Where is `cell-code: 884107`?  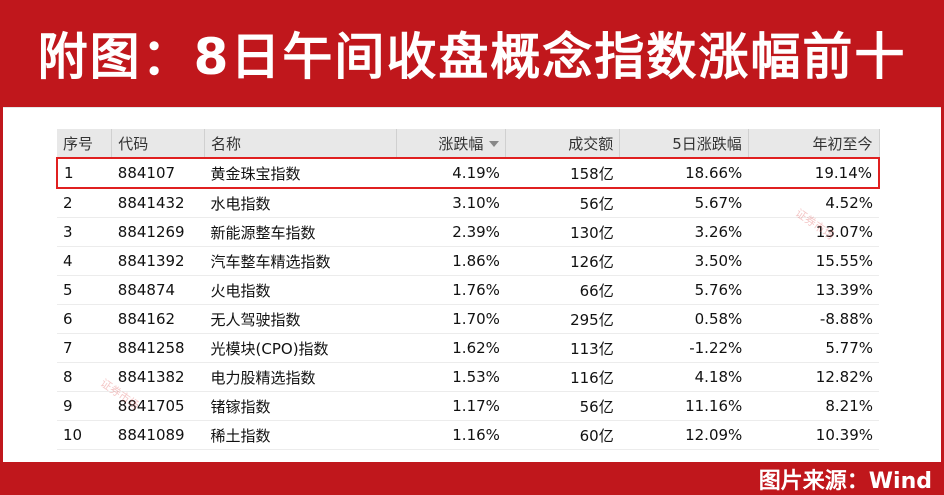 cell-code: 884107 is located at coordinates (158, 173).